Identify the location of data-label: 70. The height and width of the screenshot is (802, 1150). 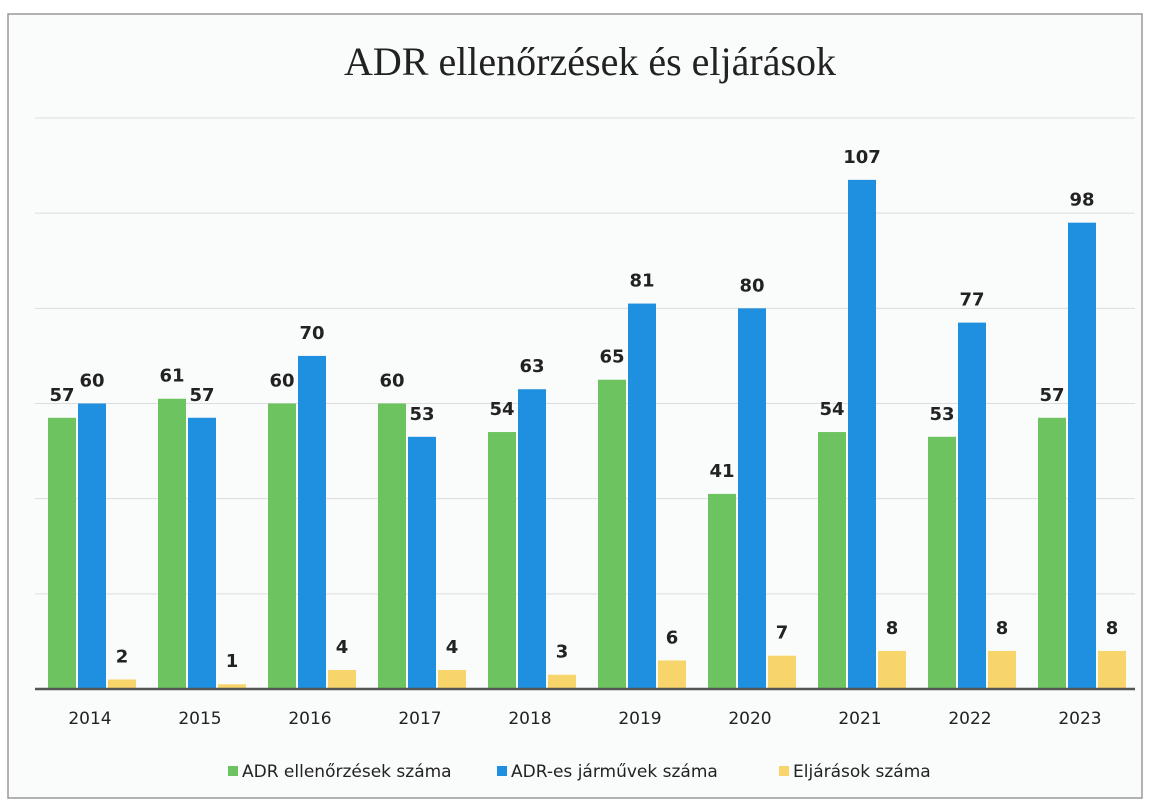
(311, 333).